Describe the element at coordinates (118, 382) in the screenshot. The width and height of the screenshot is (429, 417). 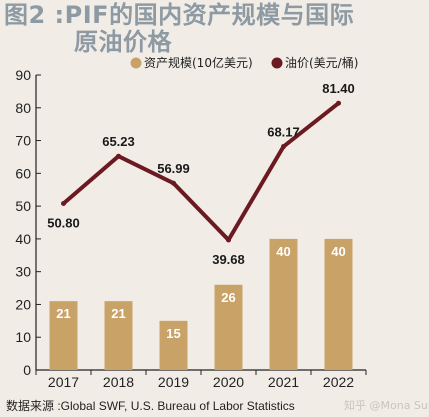
I see `x-tick-label: 2018` at that location.